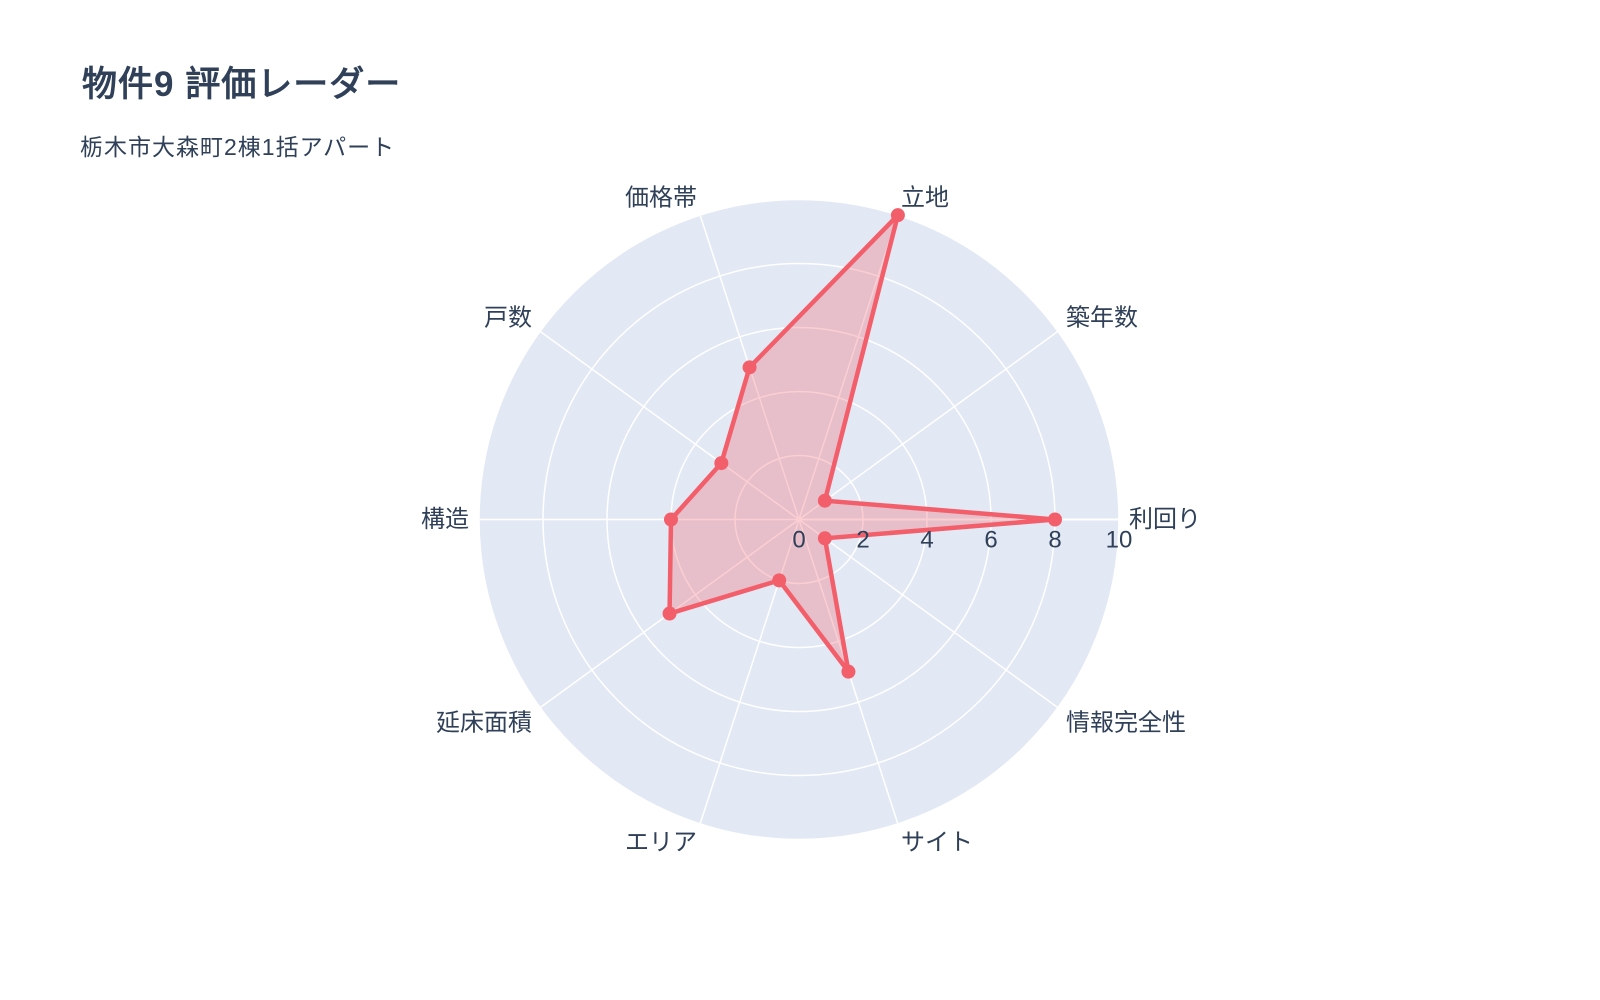 This screenshot has height=1000, width=1600. What do you see at coordinates (926, 539) in the screenshot?
I see `radial-tick-label: 4` at bounding box center [926, 539].